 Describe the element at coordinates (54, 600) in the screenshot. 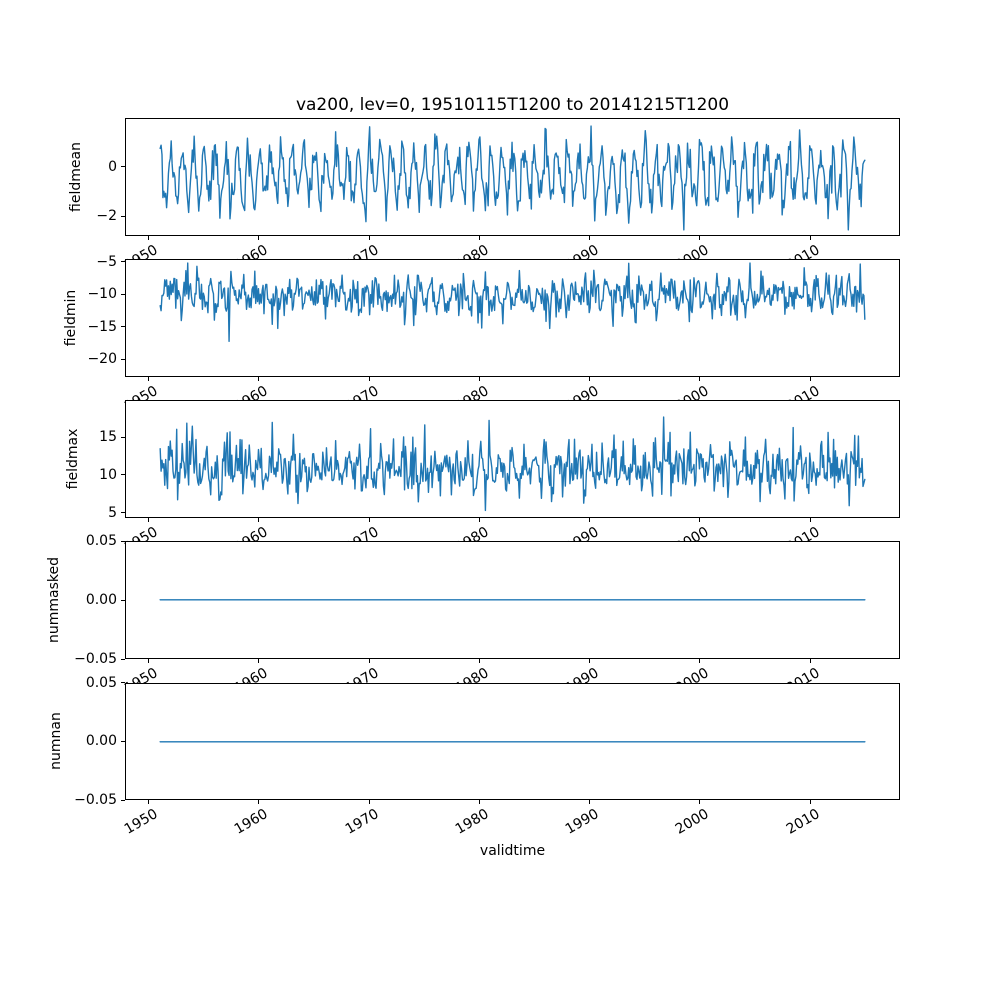

I see `y-axis-title-nummasked: nummasked` at that location.